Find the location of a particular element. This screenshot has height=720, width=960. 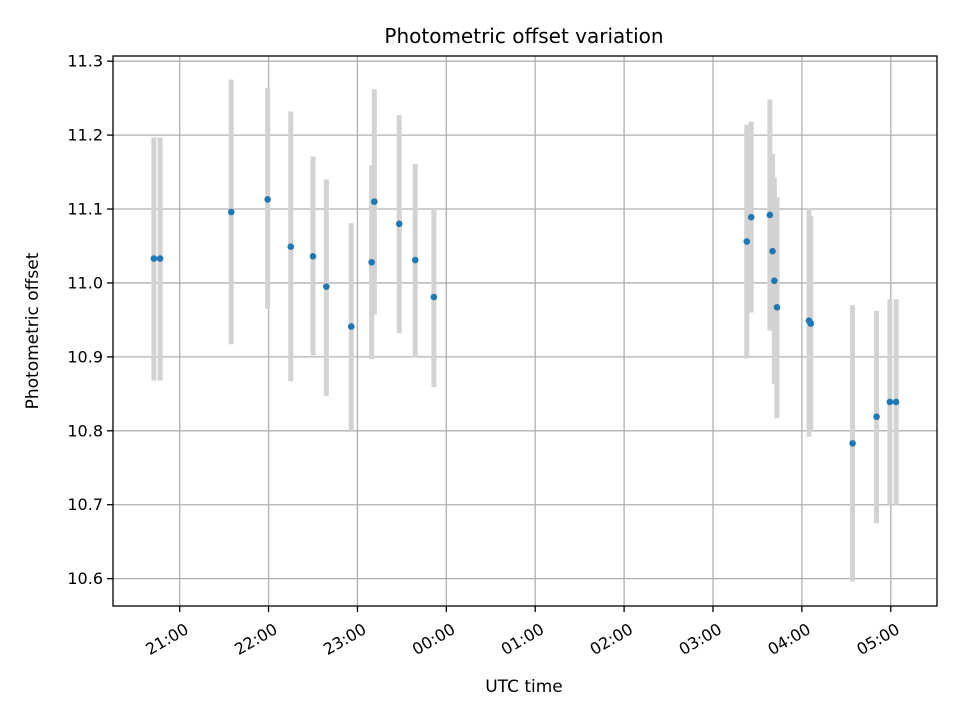

y-tick-label: 10.9 is located at coordinates (85, 356).